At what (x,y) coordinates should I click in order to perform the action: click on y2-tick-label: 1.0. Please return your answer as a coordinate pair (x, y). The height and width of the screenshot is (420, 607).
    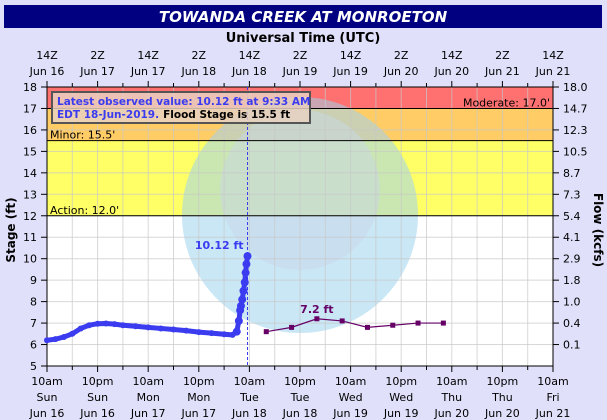
    Looking at the image, I should click on (572, 302).